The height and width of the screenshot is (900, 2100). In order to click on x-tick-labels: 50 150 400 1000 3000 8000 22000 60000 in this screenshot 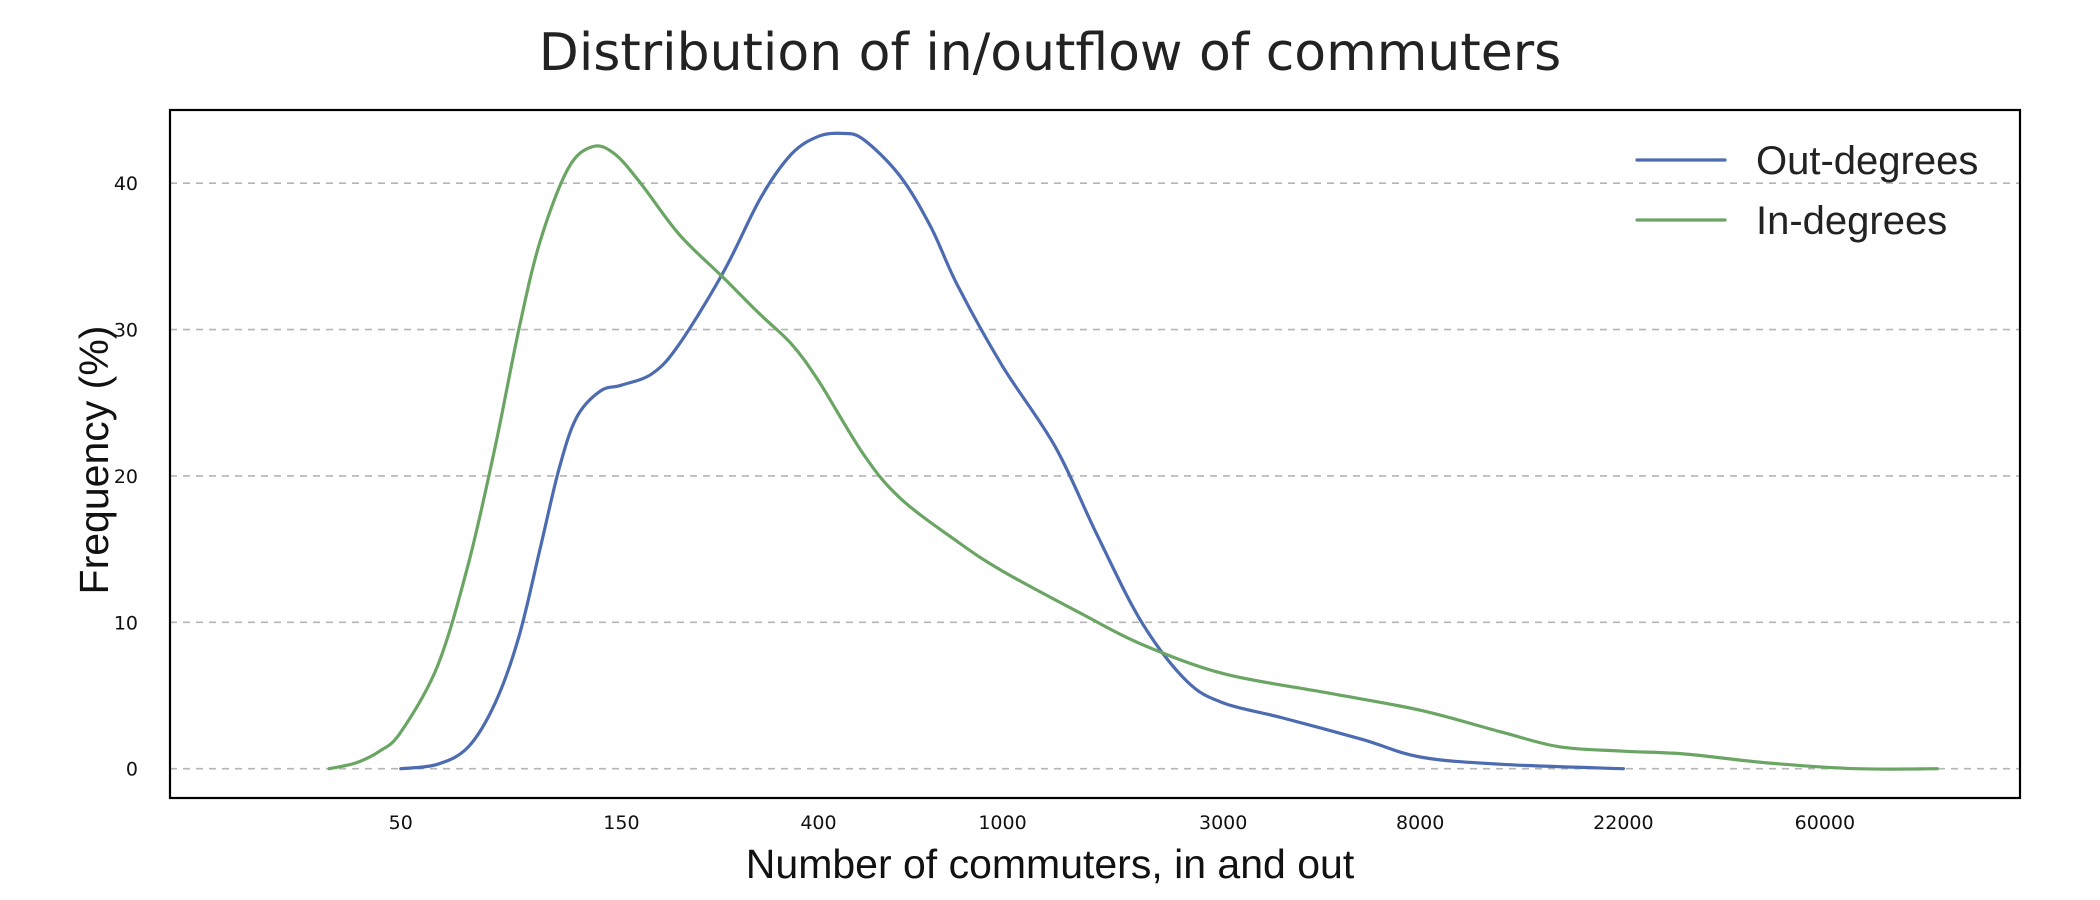, I will do `click(1122, 823)`.